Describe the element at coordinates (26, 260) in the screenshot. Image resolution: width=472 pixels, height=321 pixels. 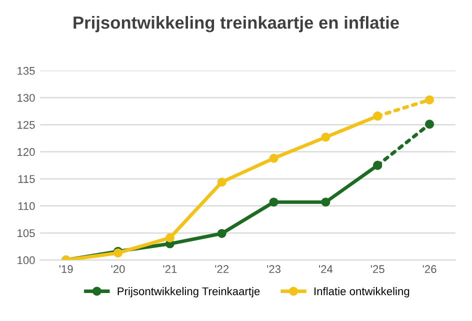
I see `y-tick-label: 100` at that location.